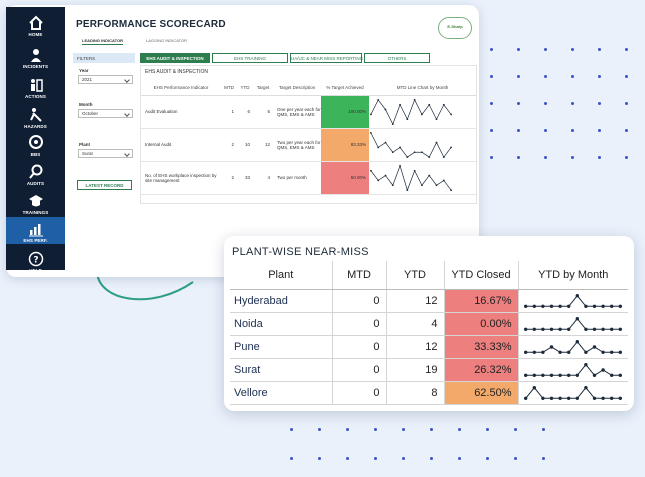 The image size is (645, 477). Describe the element at coordinates (429, 393) in the screenshot. I see `table-row: Vellore 0 8 62.50%` at that location.